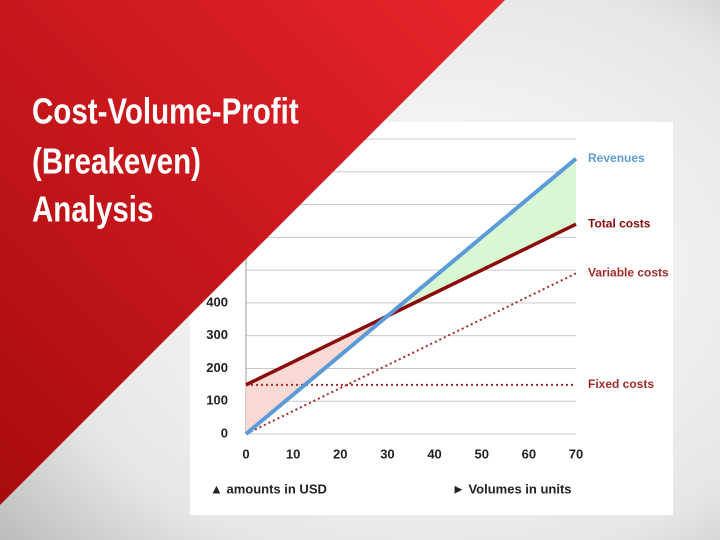 This screenshot has width=720, height=540. I want to click on legend-label: Fixed costs, so click(621, 384).